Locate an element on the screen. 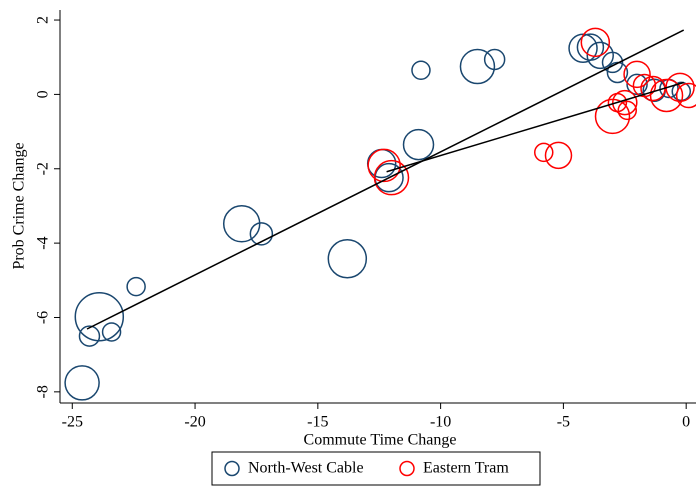  legend-label: North-West Cable is located at coordinates (306, 468).